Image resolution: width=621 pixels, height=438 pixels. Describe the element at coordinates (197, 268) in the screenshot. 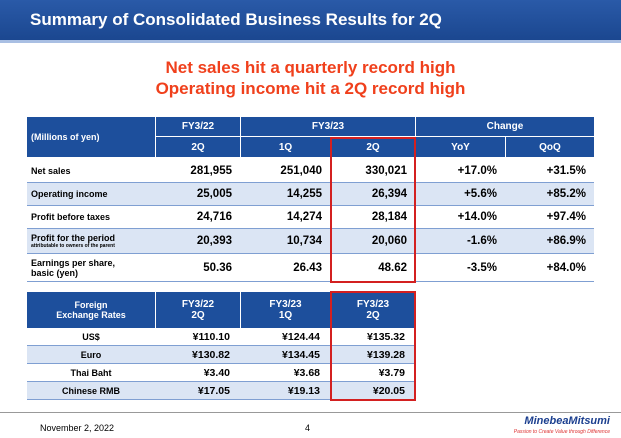

I see `value-cell: 50.36` at that location.